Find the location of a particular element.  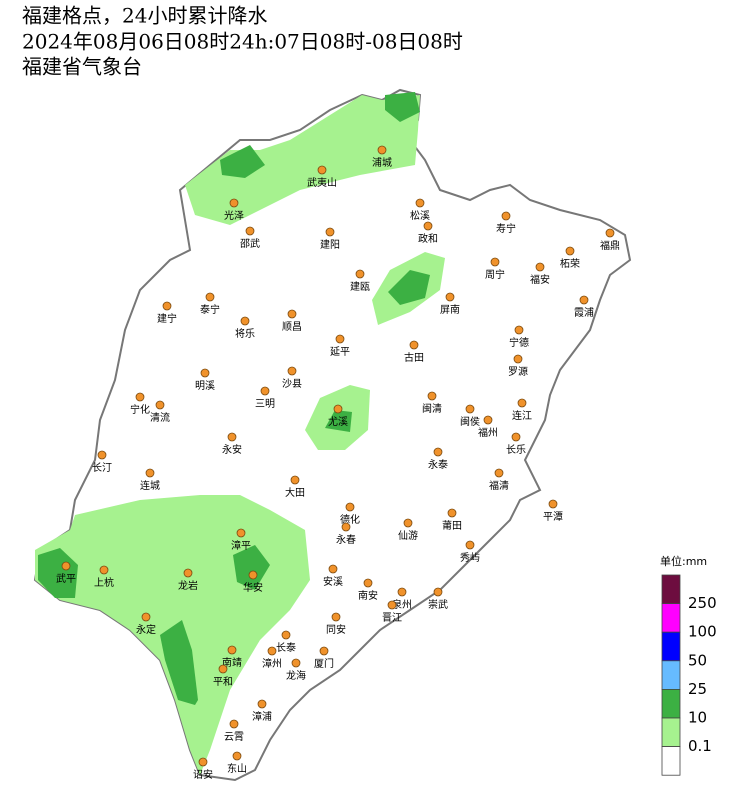

city-label: 长泰 is located at coordinates (286, 647).